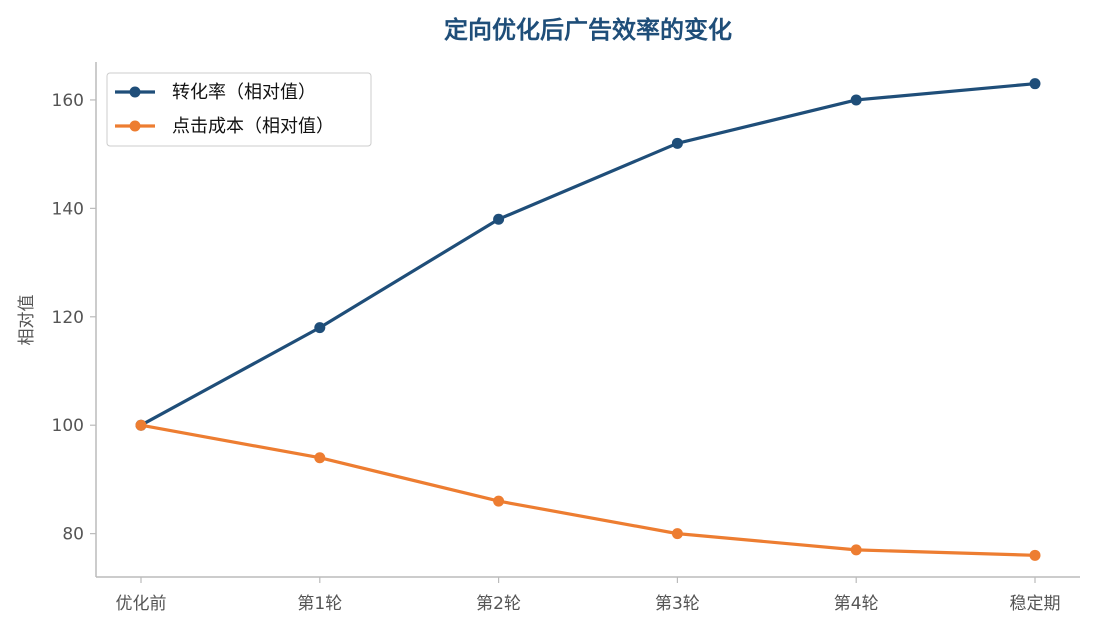 Image resolution: width=1095 pixels, height=630 pixels. Describe the element at coordinates (588, 595) in the screenshot. I see `x-ticks: 优化前 第1轮 第2轮 第3轮 第4轮 稳定期` at that location.